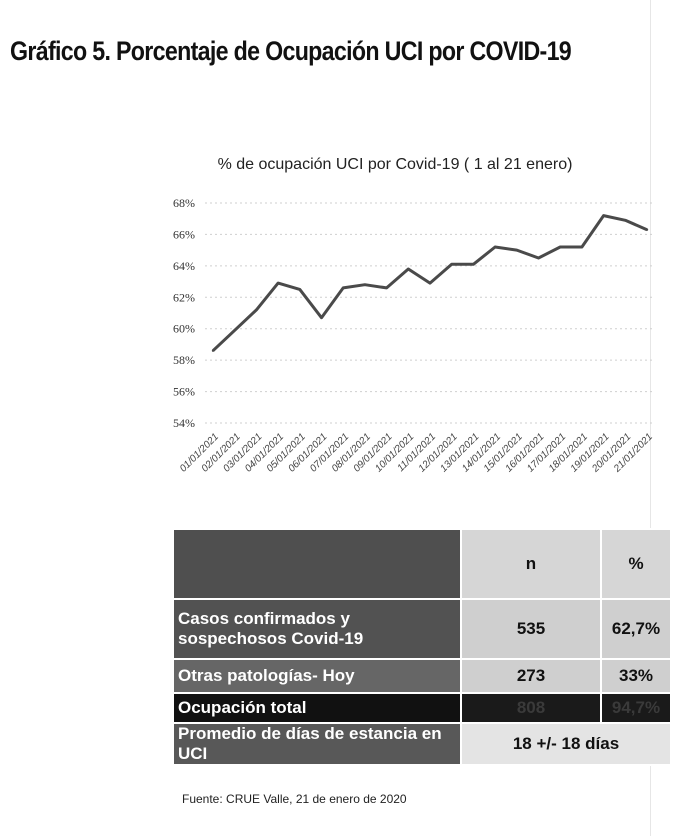  What do you see at coordinates (531, 708) in the screenshot?
I see `row-n-cell: 808` at bounding box center [531, 708].